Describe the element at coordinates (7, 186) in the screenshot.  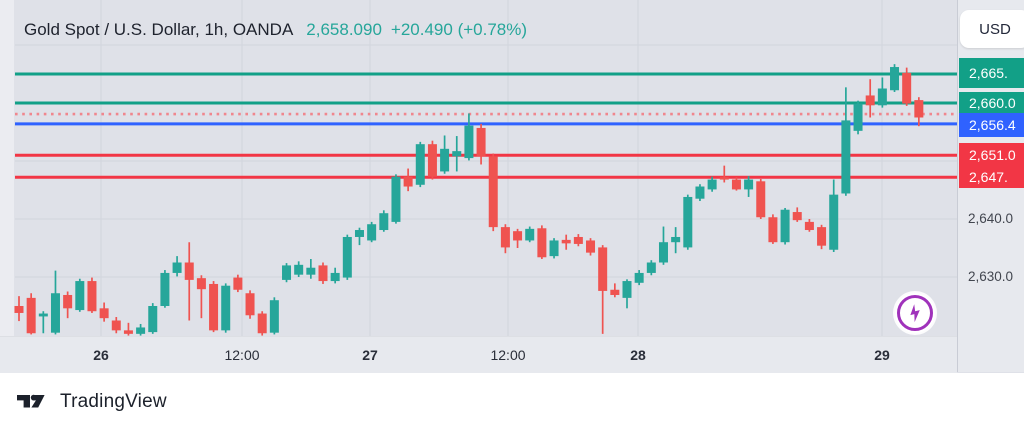
I see `chart-left-padding` at that location.